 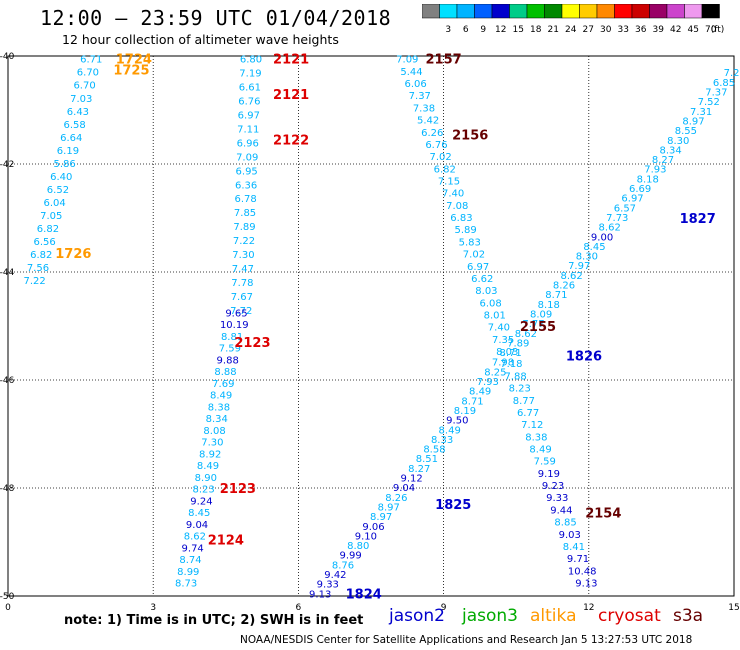 I want to click on swh-value: 9.71, so click(x=578, y=559).